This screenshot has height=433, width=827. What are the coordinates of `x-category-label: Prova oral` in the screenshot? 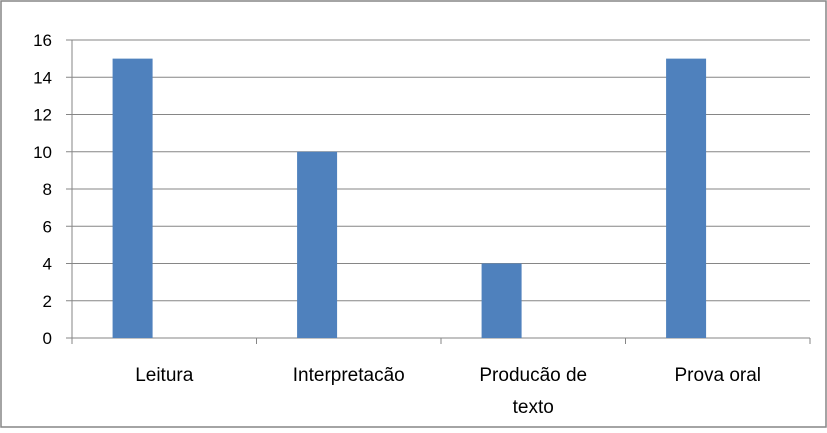 It's located at (717, 375).